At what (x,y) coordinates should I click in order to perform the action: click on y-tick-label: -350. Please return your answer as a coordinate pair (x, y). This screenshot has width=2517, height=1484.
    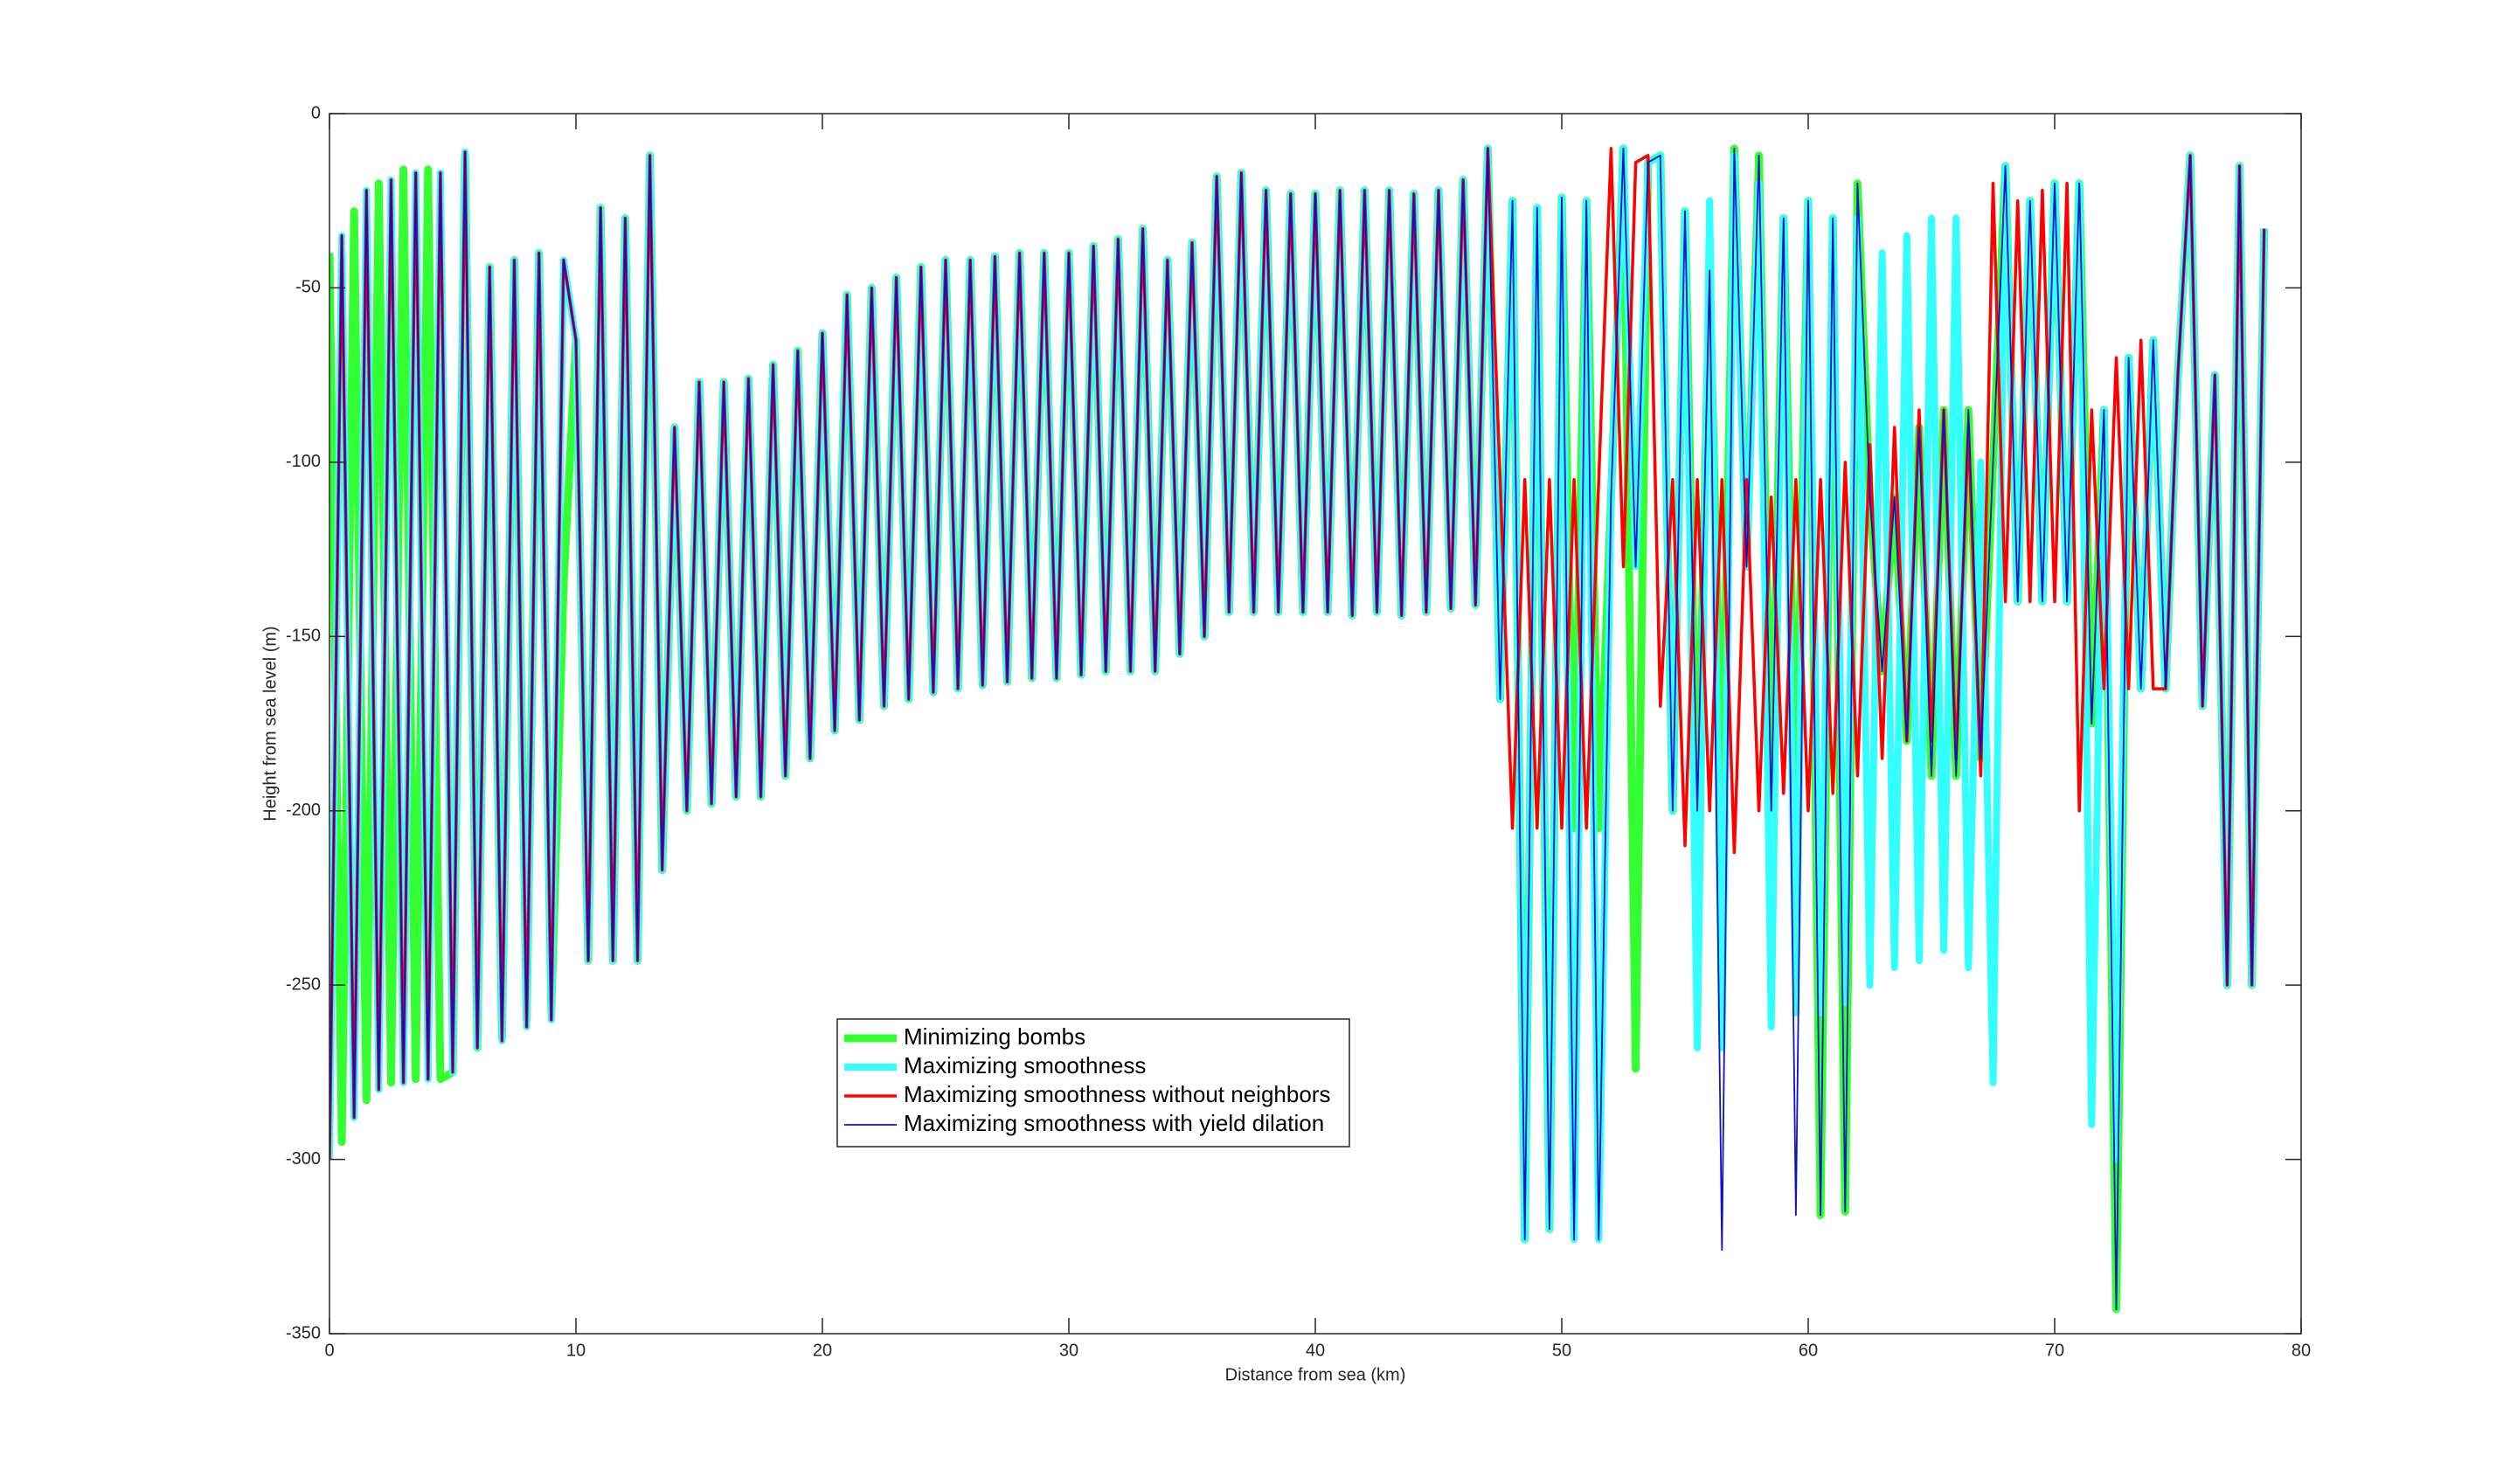
    Looking at the image, I should click on (303, 1332).